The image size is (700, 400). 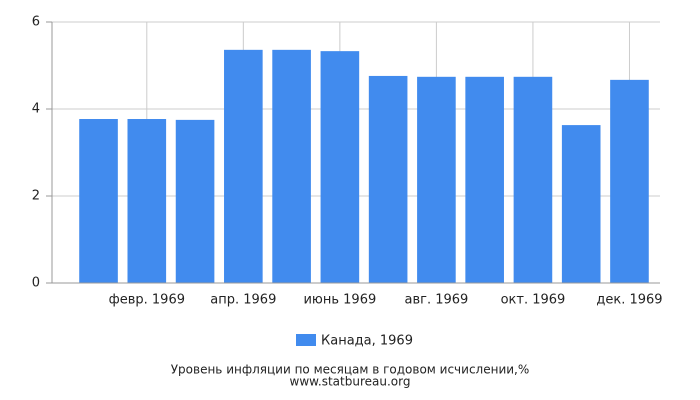 I want to click on x-tick-label: дек. 1969, so click(x=629, y=300).